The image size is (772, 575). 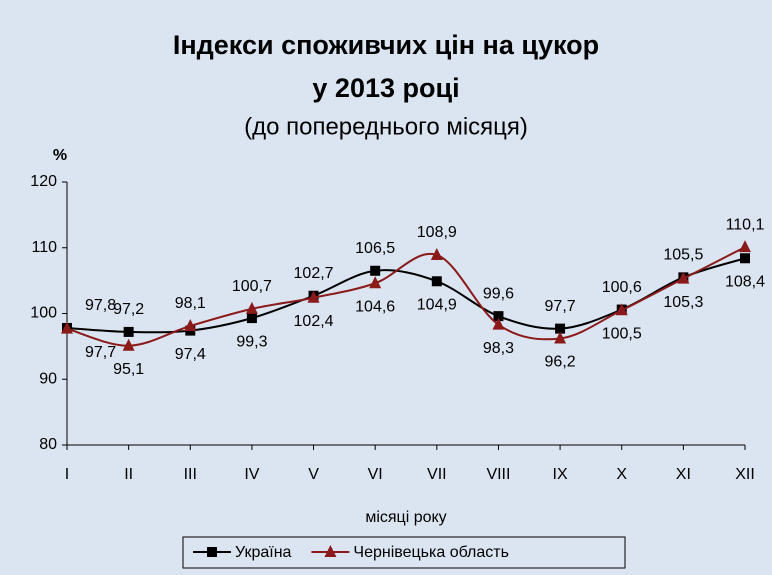 I want to click on data-label: 102,7, so click(x=314, y=273).